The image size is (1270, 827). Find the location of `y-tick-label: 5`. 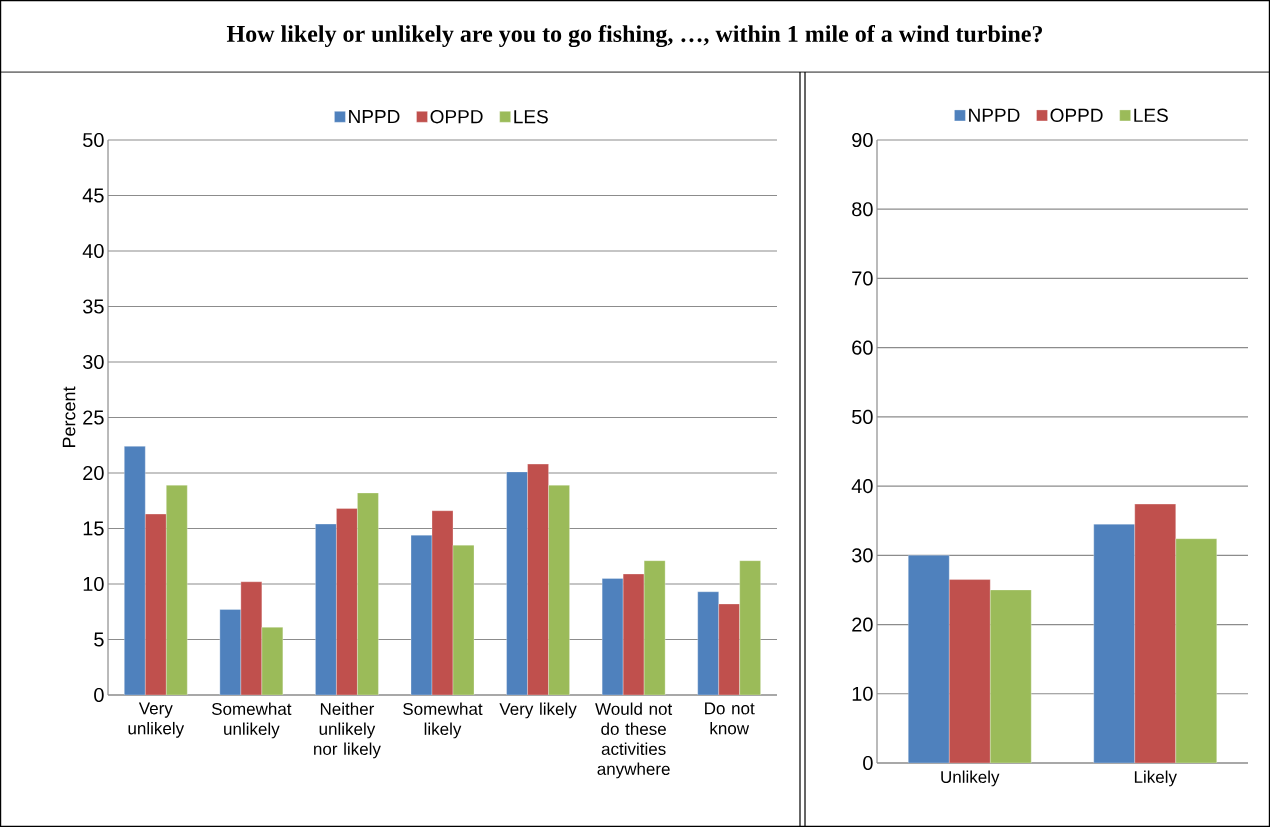

y-tick-label: 5 is located at coordinates (99, 639).